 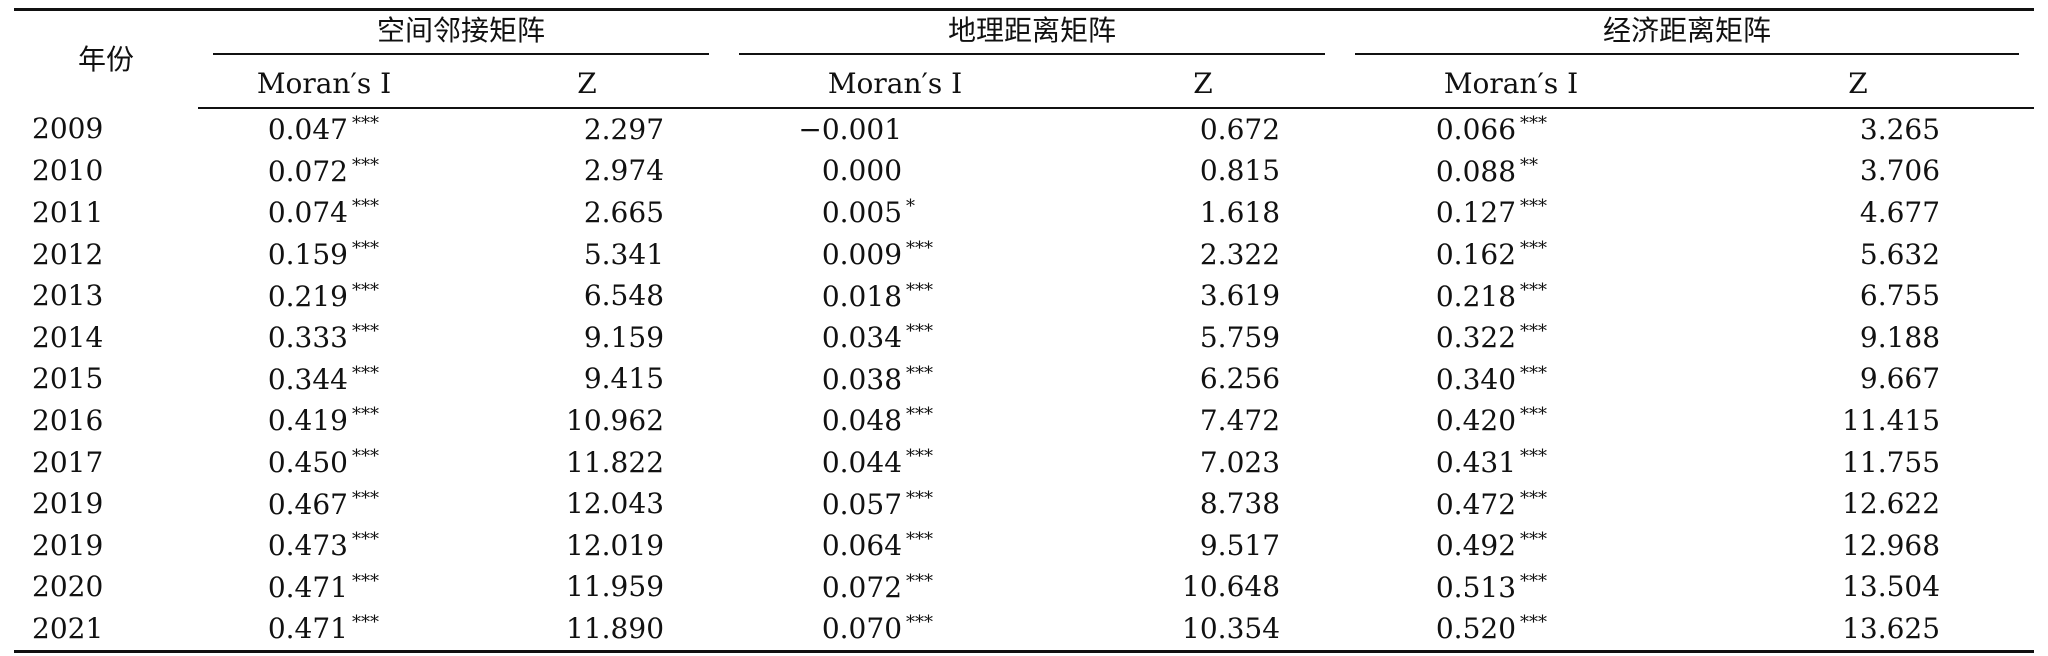 What do you see at coordinates (862, 421) in the screenshot?
I see `moran-i-value: 0.048` at bounding box center [862, 421].